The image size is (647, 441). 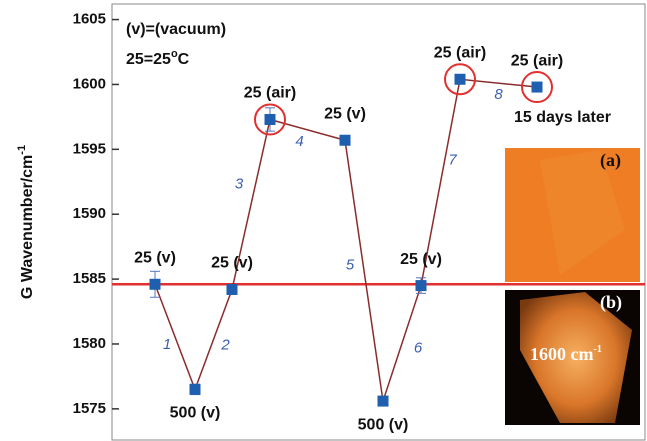 What do you see at coordinates (174, 54) in the screenshot?
I see `annotation-sup: o` at bounding box center [174, 54].